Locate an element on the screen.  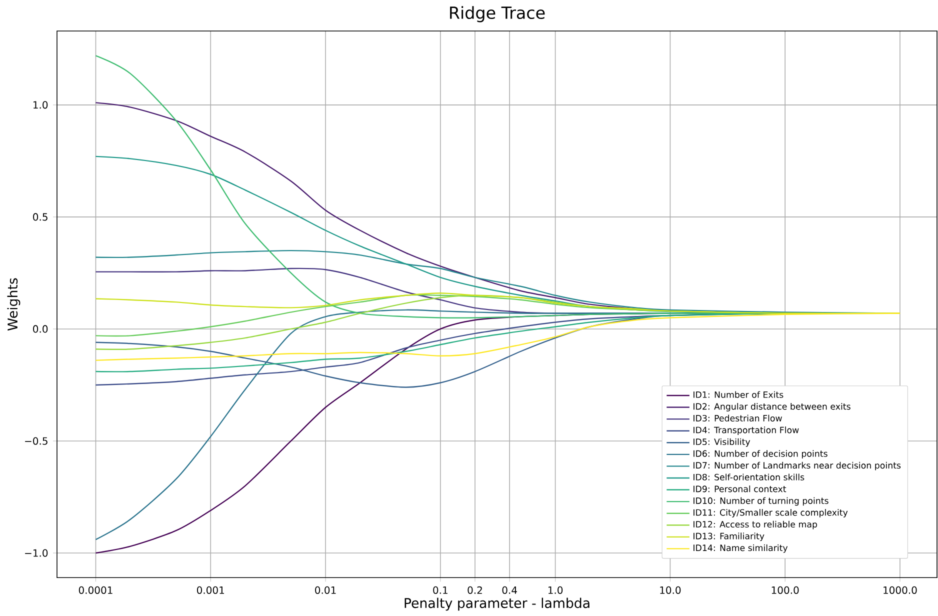
y-tick-label: 0.5 is located at coordinates (40, 217).